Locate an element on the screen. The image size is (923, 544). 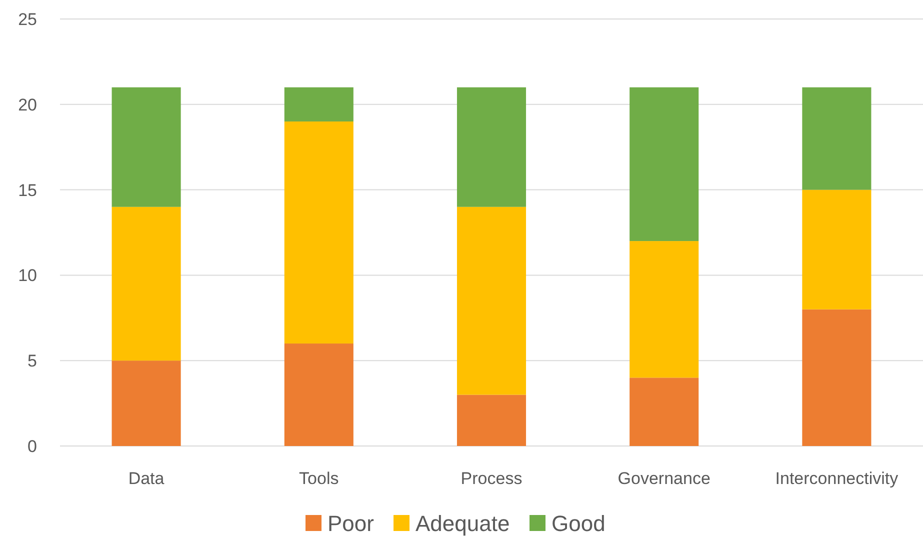
y-tick-label: 20 is located at coordinates (27, 104).